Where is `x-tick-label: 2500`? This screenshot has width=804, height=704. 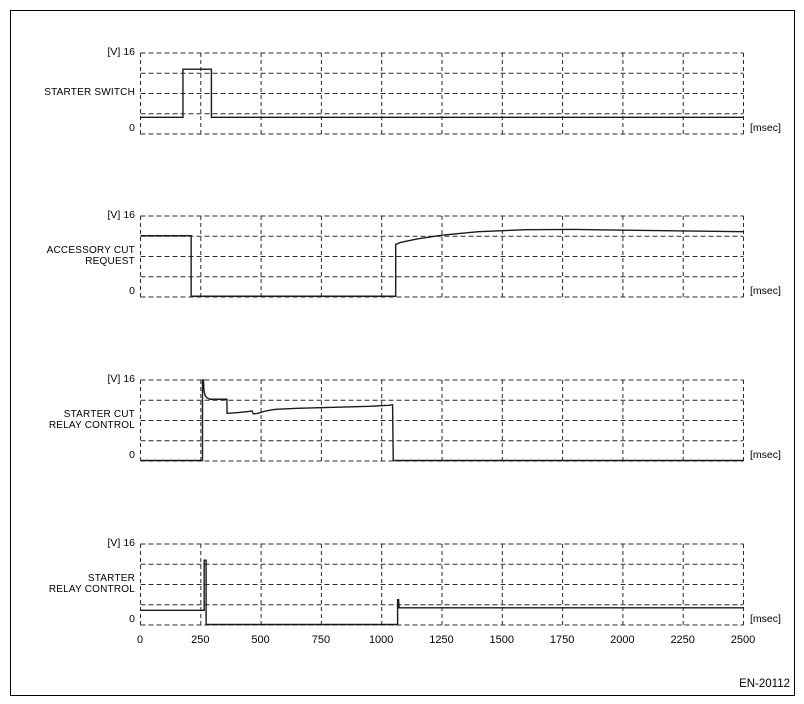
x-tick-label: 2500 is located at coordinates (743, 640).